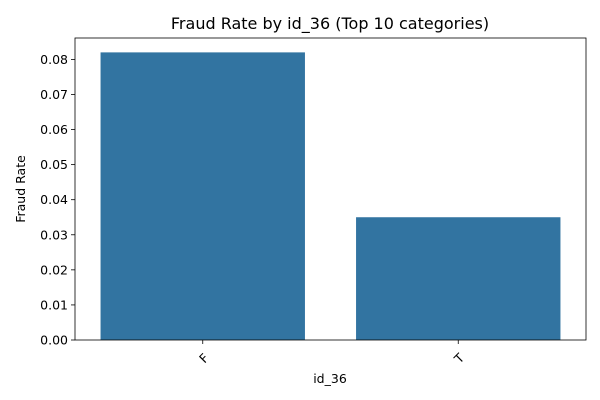 This screenshot has width=600, height=400. I want to click on y-tick-label: 0.08, so click(54, 59).